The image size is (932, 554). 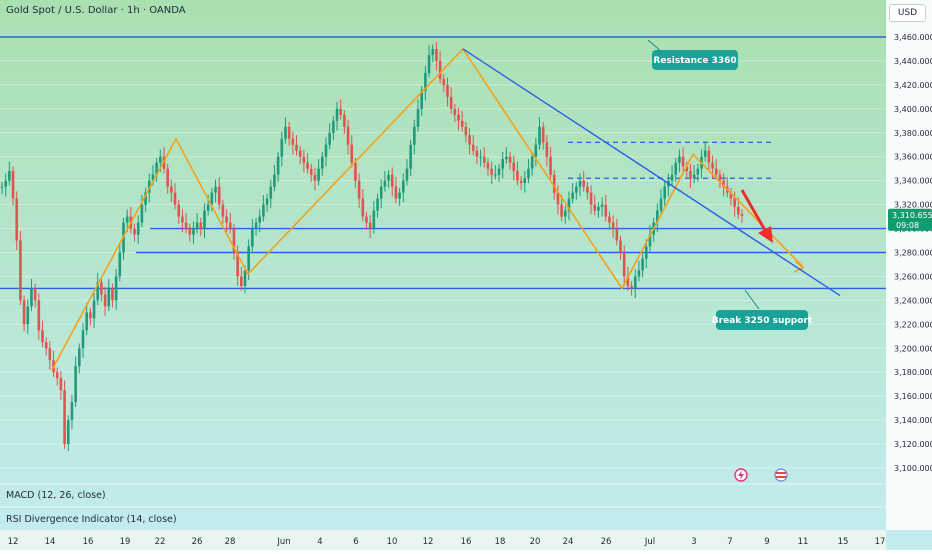 I want to click on price-tick-label: 3,180.000, so click(x=913, y=372).